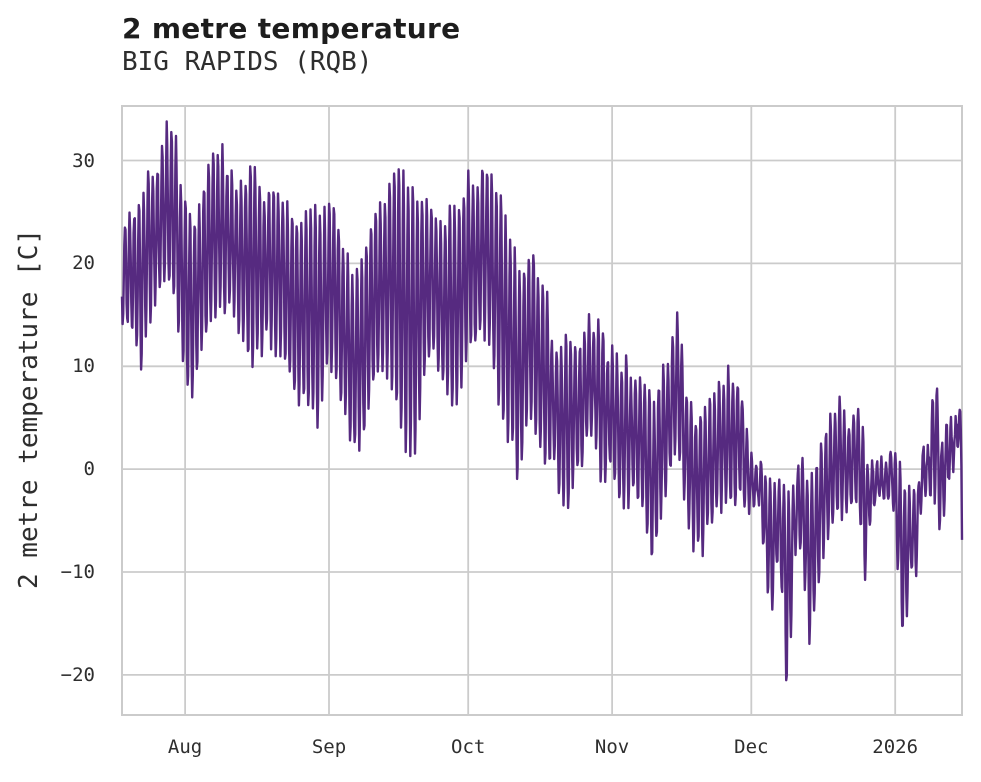 This screenshot has height=782, width=981. Describe the element at coordinates (612, 747) in the screenshot. I see `x-tick-label: Nov` at that location.